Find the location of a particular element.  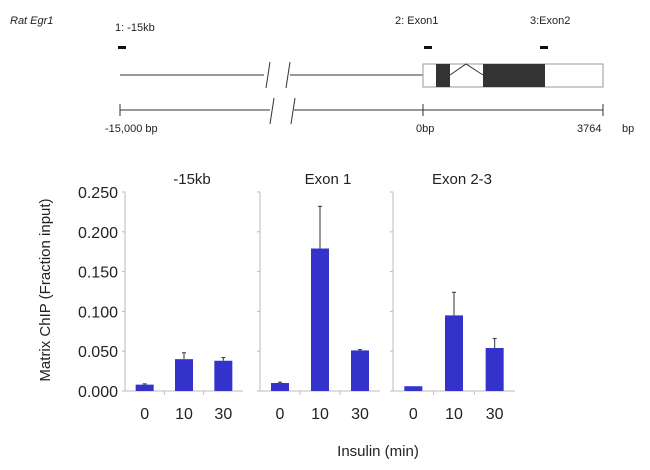

panel-2: Exon 1 0 10 30 is located at coordinates (318, 297).